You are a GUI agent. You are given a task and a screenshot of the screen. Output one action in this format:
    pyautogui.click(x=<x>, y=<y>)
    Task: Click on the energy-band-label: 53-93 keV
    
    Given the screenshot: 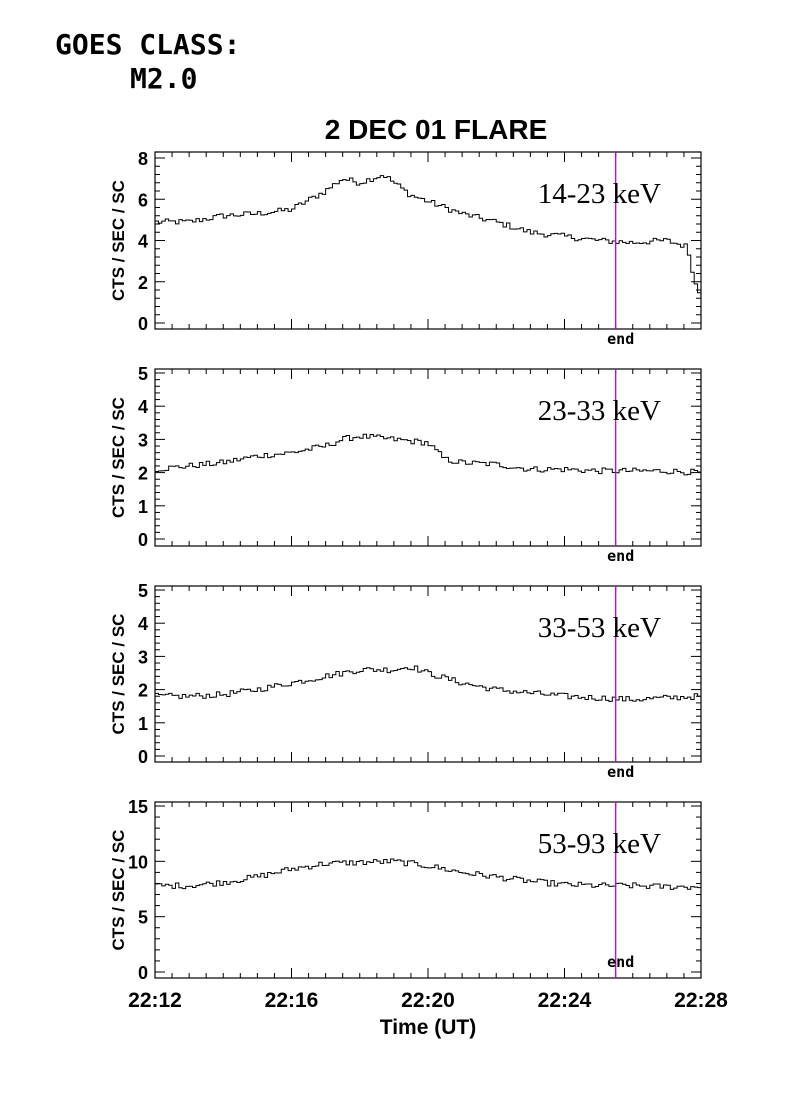 What is the action you would take?
    pyautogui.click(x=599, y=844)
    